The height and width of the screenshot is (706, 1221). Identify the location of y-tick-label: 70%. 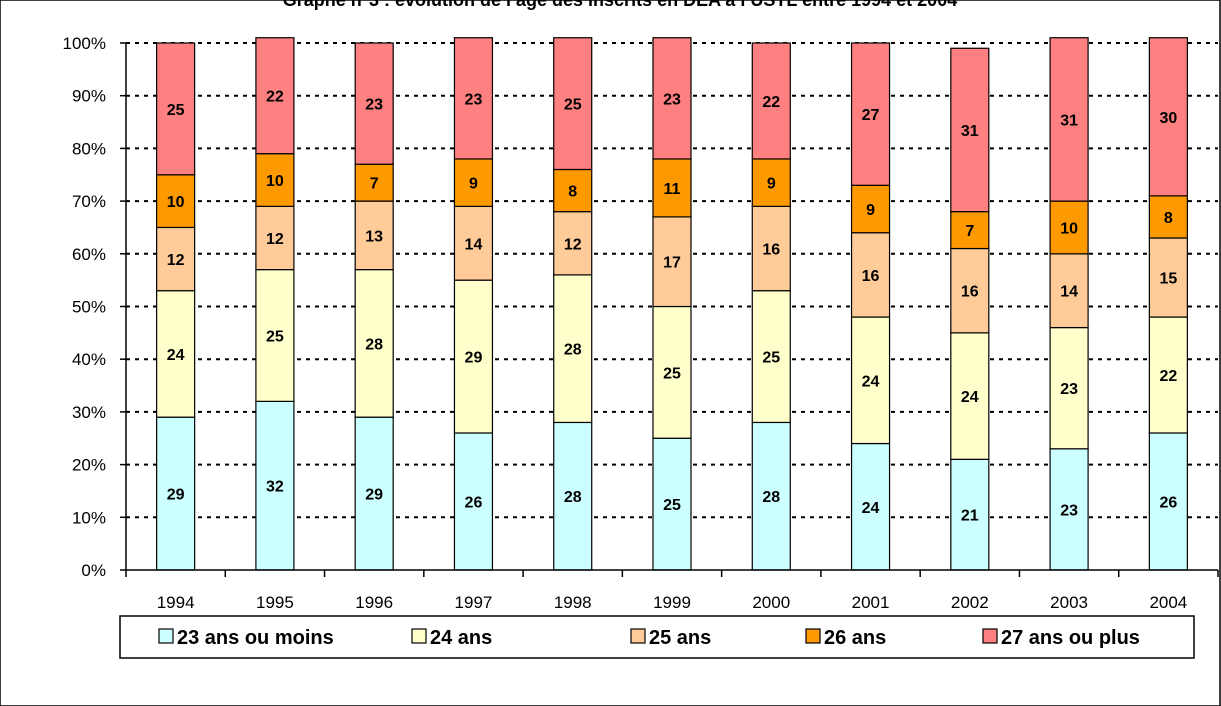
(89, 201).